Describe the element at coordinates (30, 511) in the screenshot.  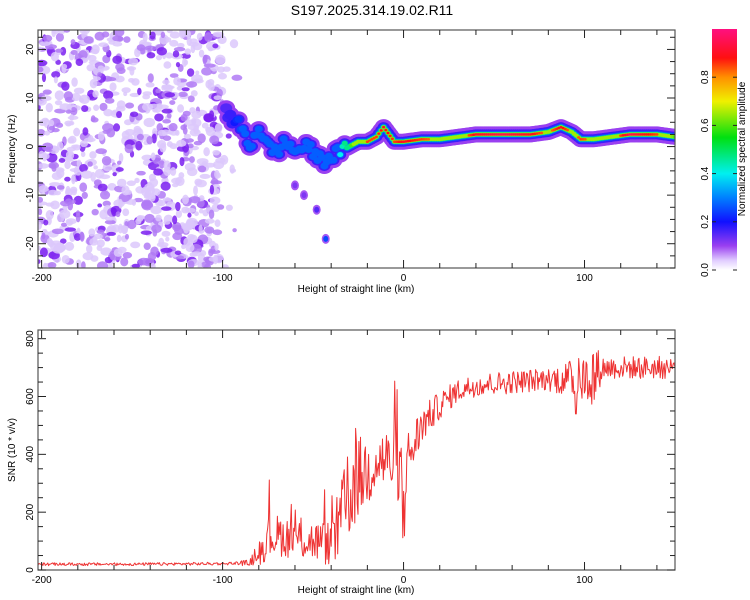
I see `y-tick-label: 200` at that location.